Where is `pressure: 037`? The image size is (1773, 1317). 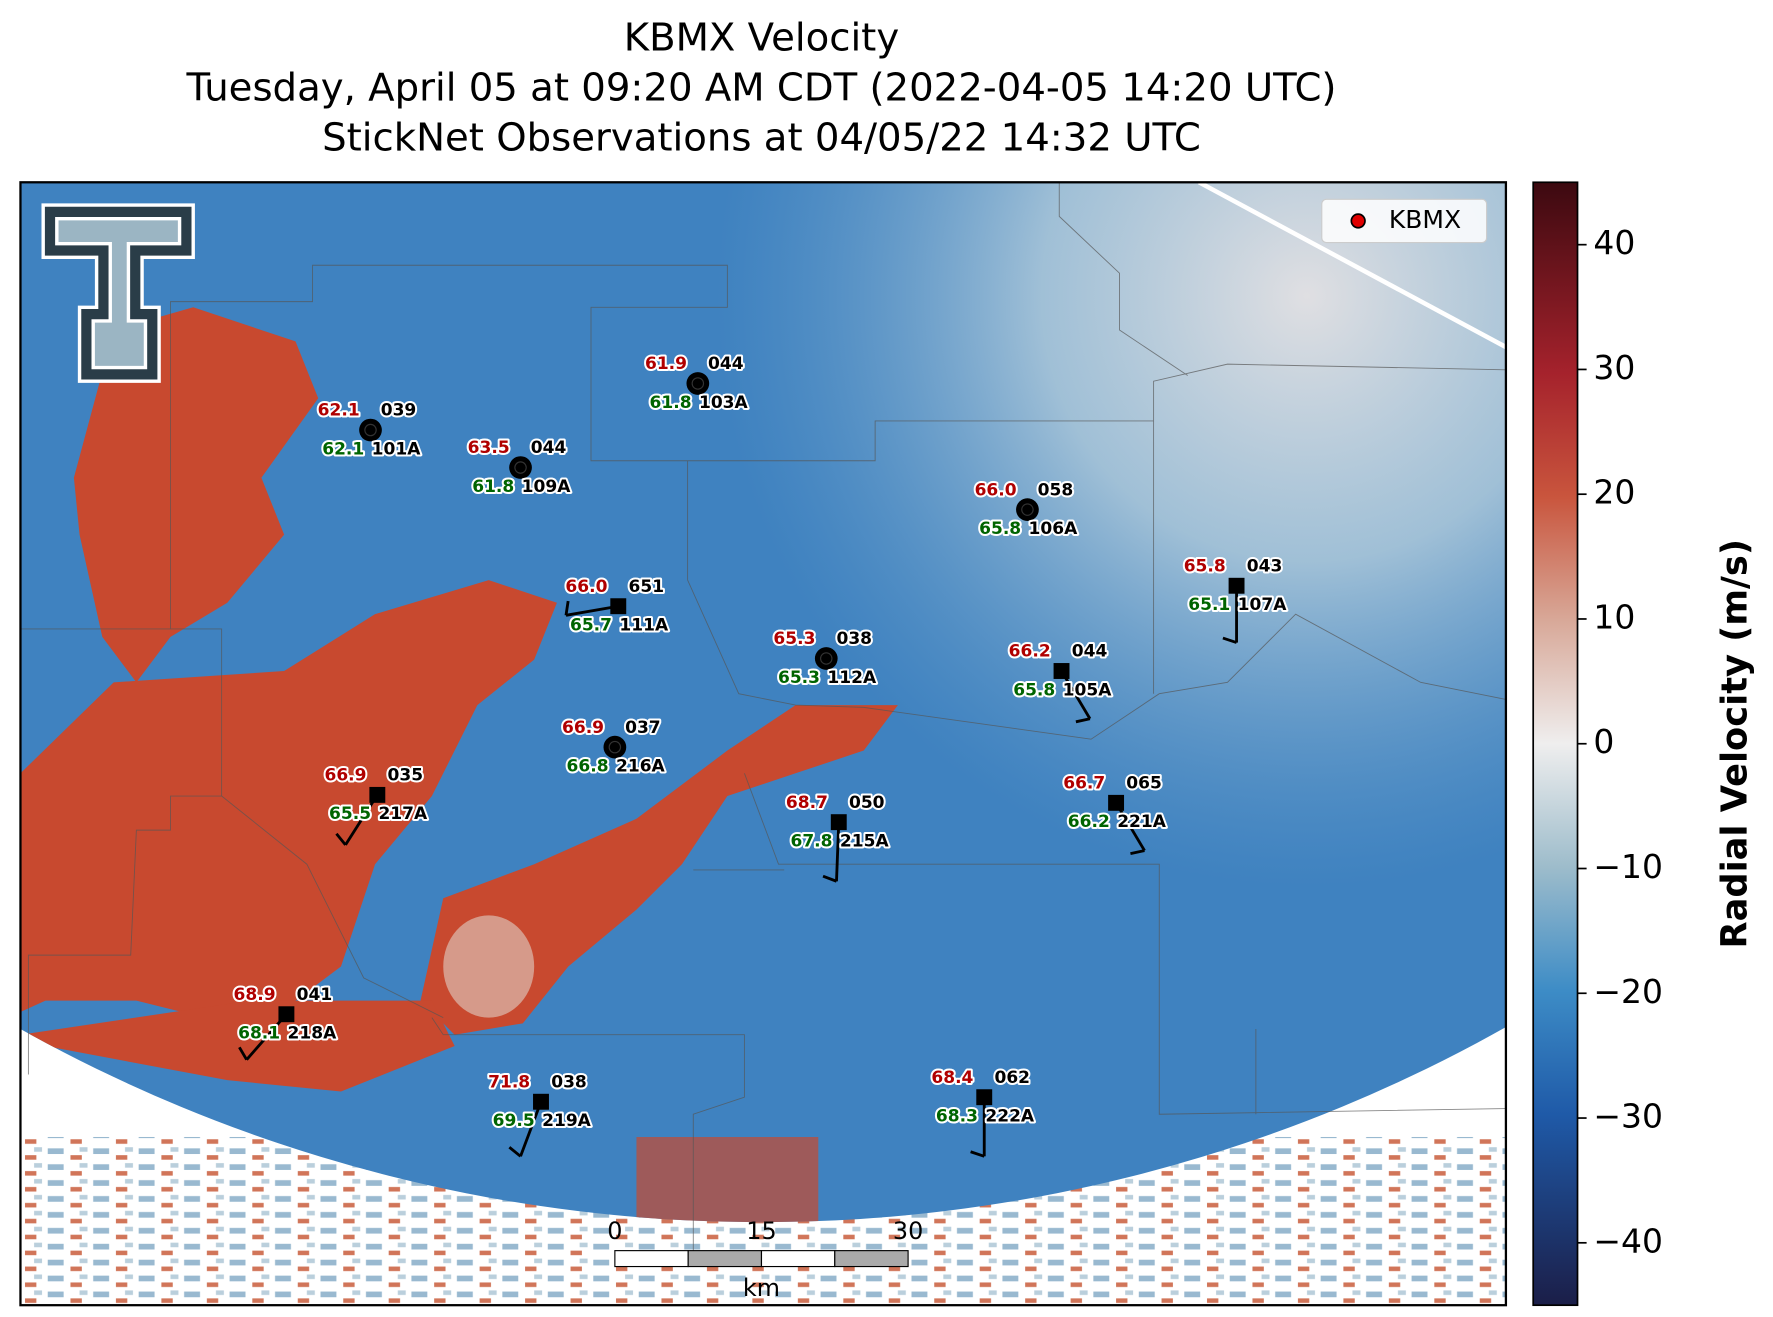
pressure: 037 is located at coordinates (643, 728).